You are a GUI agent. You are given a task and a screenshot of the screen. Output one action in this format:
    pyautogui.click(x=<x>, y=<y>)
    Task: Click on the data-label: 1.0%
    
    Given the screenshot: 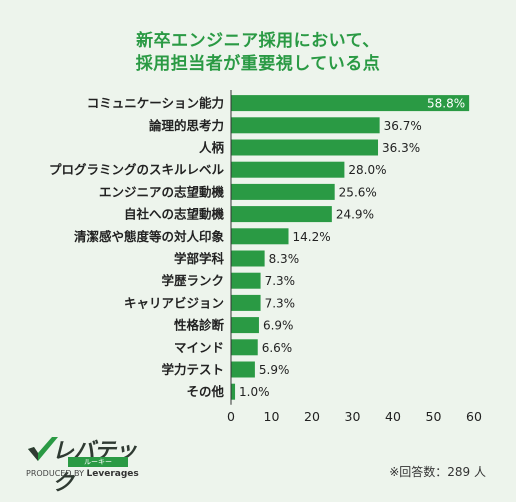 What is the action you would take?
    pyautogui.click(x=254, y=392)
    